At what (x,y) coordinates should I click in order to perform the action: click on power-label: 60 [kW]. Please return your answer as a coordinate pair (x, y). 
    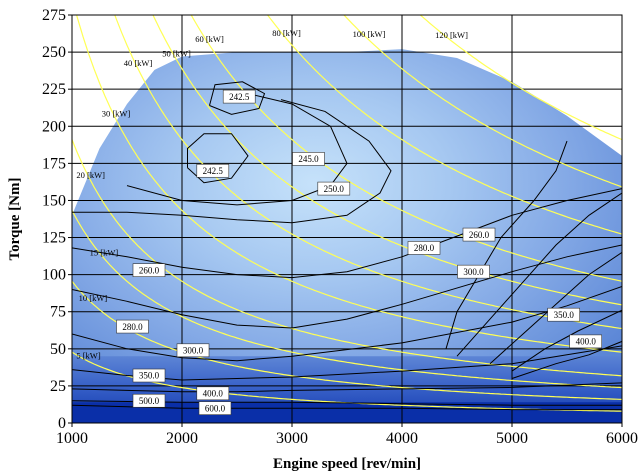
    Looking at the image, I should click on (209, 39).